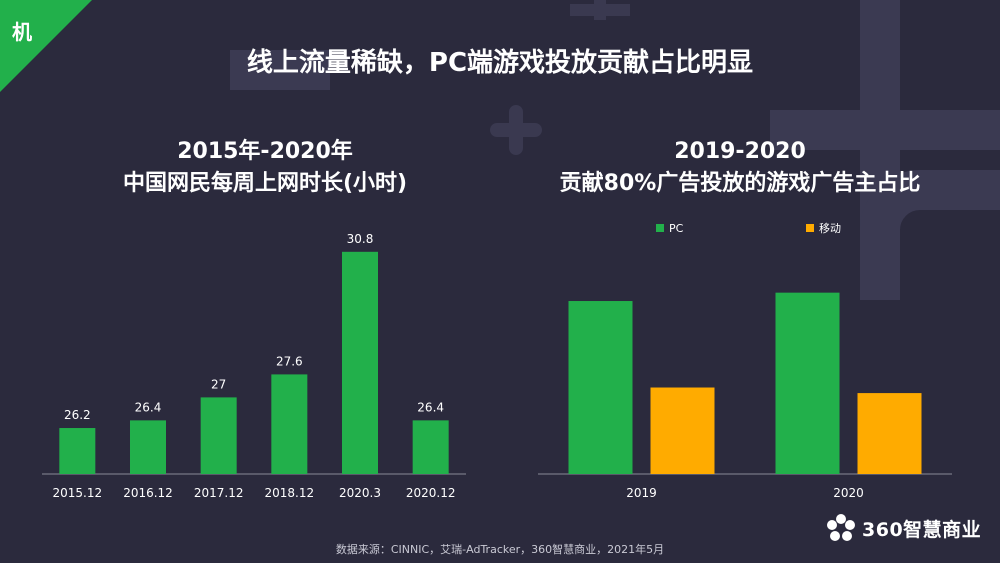 This screenshot has height=563, width=1000. I want to click on bar-value-label: 30.8, so click(360, 239).